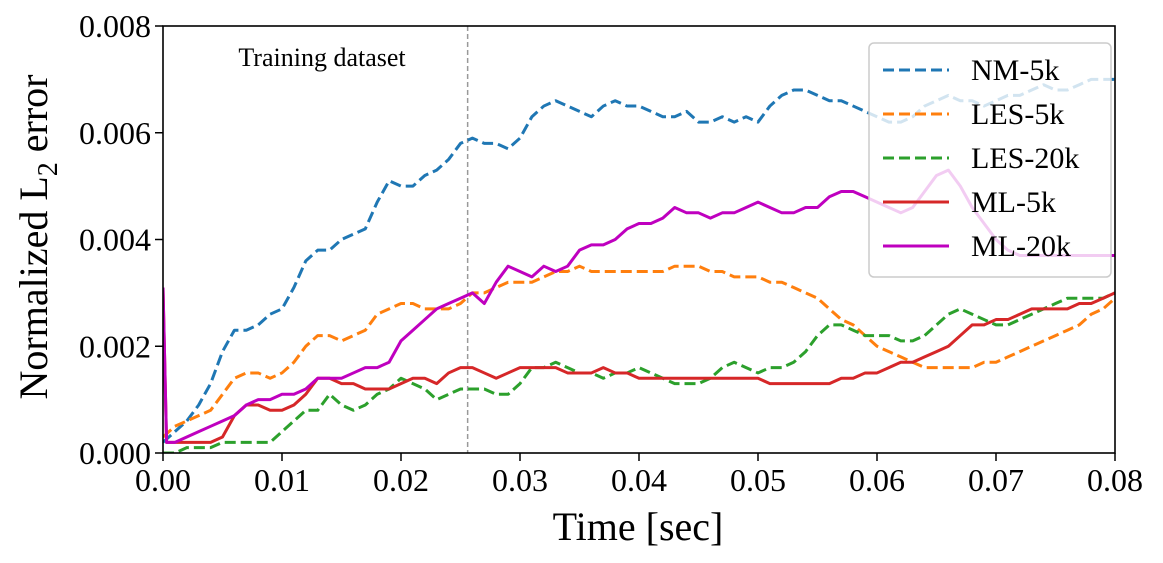  I want to click on x-tick-label: 0.00, so click(163, 480).